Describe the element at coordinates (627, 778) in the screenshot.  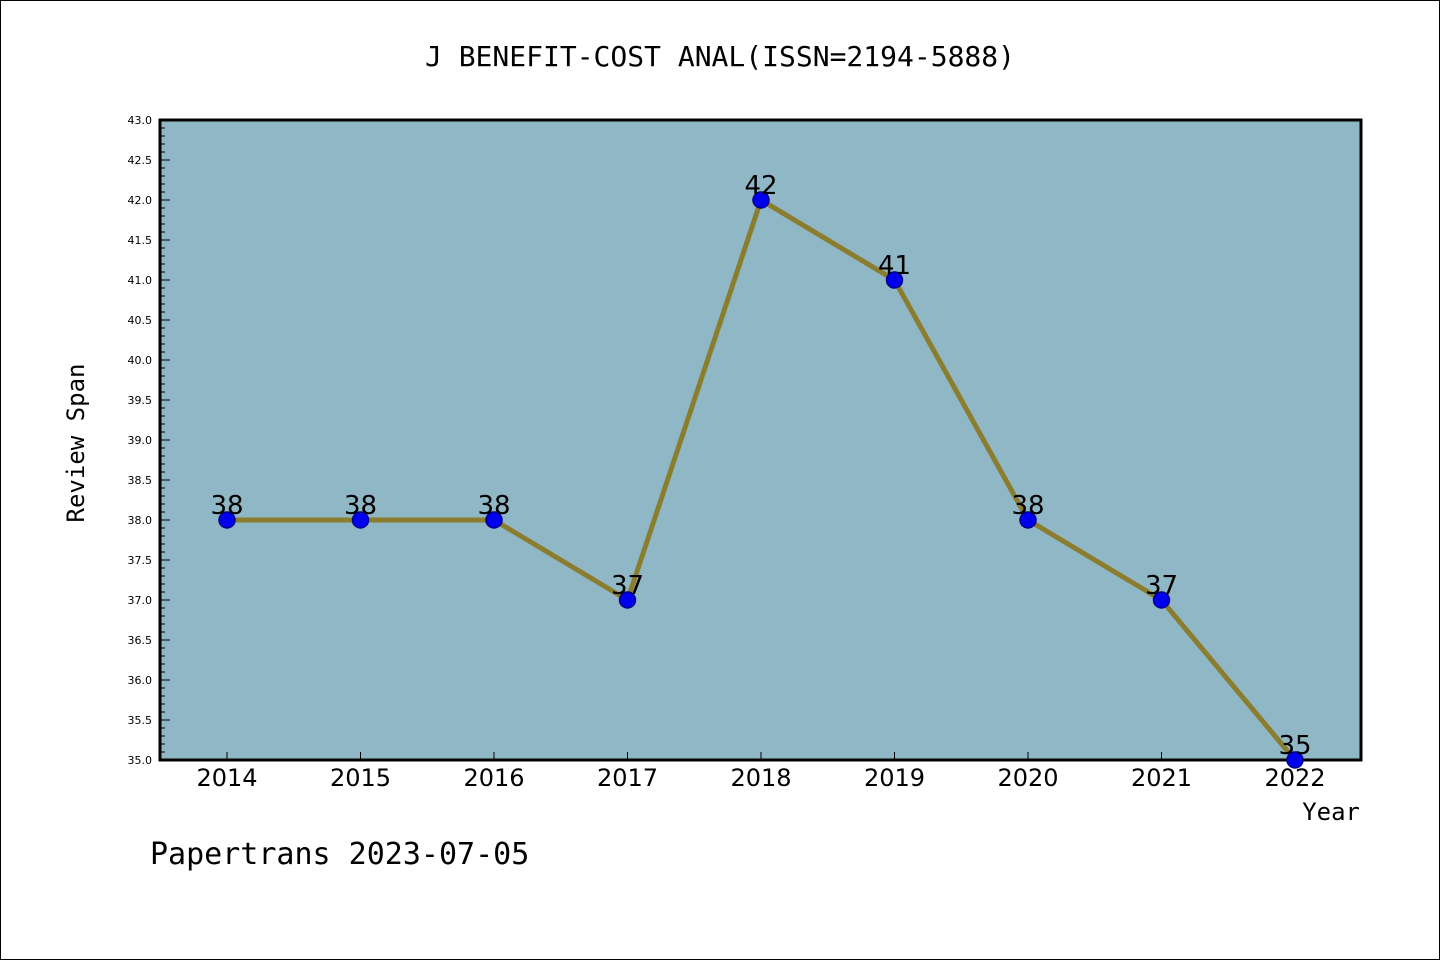
I see `x-tick-label: 2017` at that location.